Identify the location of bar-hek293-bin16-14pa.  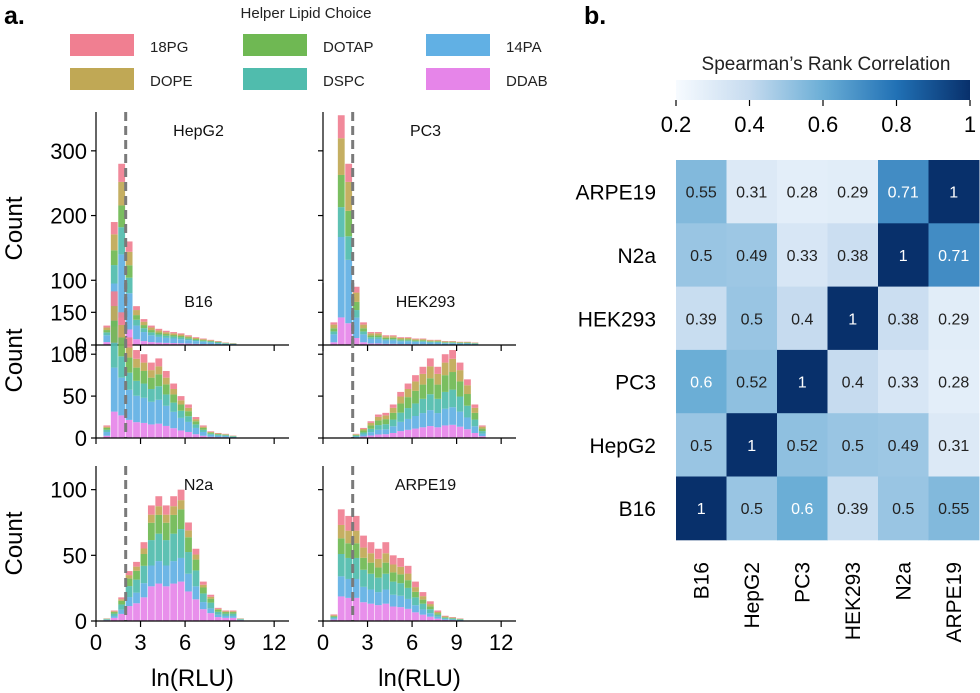
(453, 416).